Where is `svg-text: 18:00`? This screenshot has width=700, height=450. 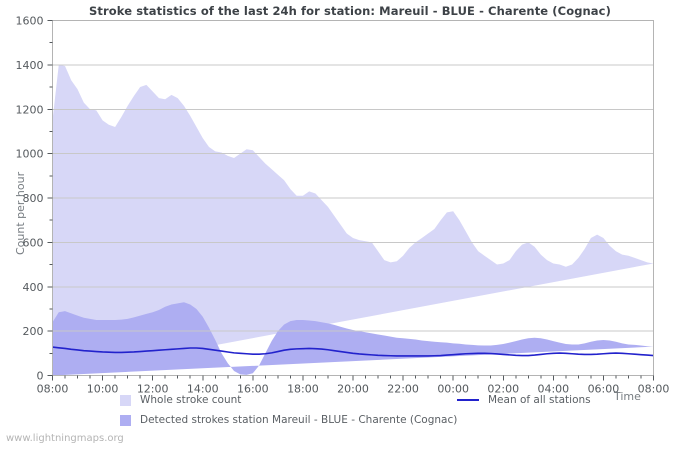 svg-text: 18:00 is located at coordinates (303, 389).